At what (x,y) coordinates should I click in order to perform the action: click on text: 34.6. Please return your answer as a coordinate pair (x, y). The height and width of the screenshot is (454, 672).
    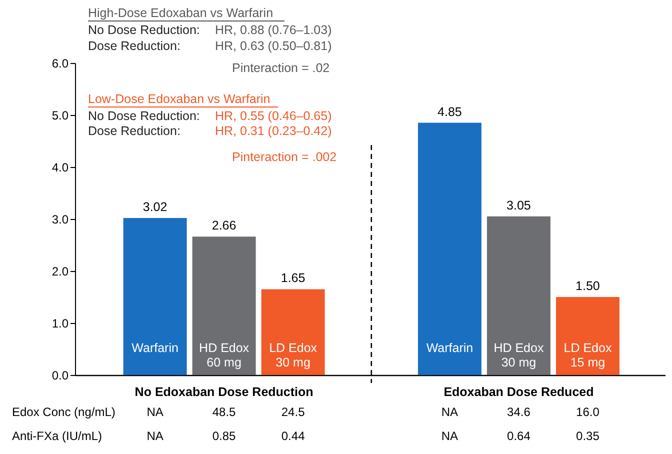
    Looking at the image, I should click on (519, 412).